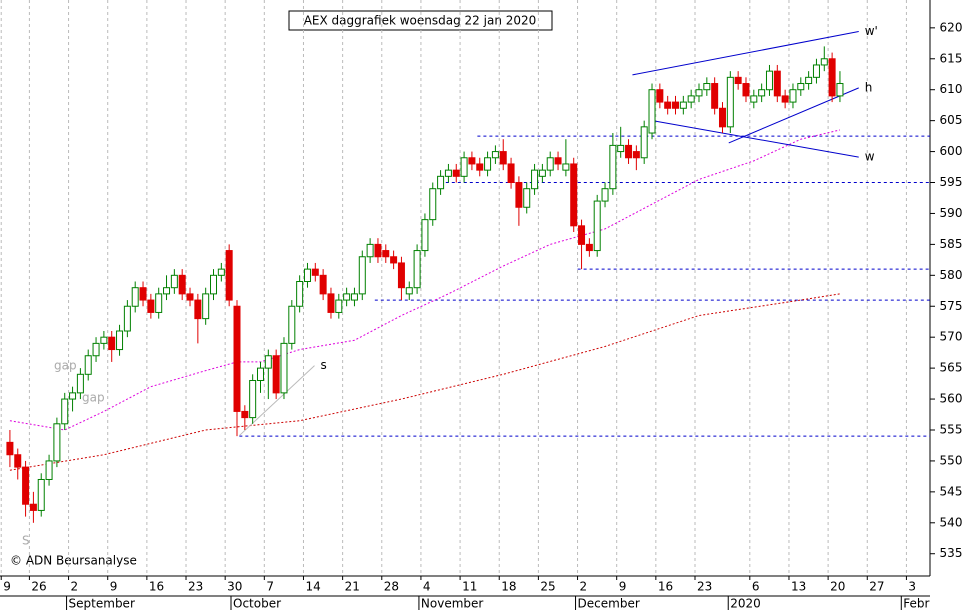  What do you see at coordinates (427, 587) in the screenshot?
I see `x-tick-label: 4` at bounding box center [427, 587].